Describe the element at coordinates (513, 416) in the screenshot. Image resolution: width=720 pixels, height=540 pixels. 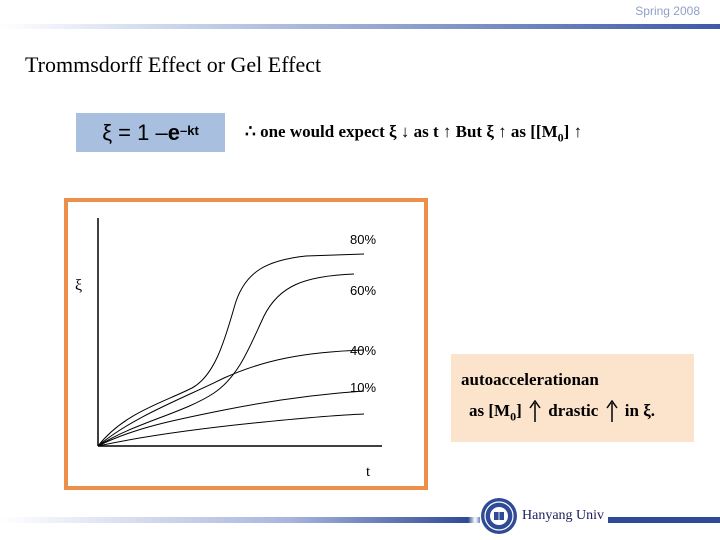
I see `note-subscript: 0` at that location.